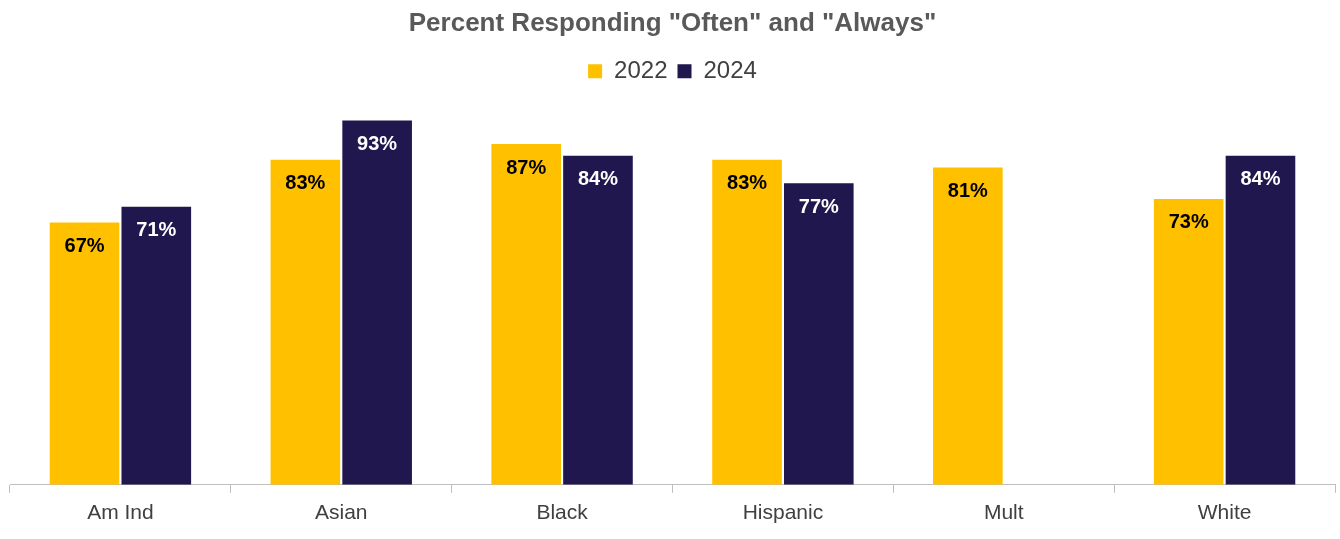 The width and height of the screenshot is (1340, 539). What do you see at coordinates (526, 166) in the screenshot?
I see `data-label: 87%` at bounding box center [526, 166].